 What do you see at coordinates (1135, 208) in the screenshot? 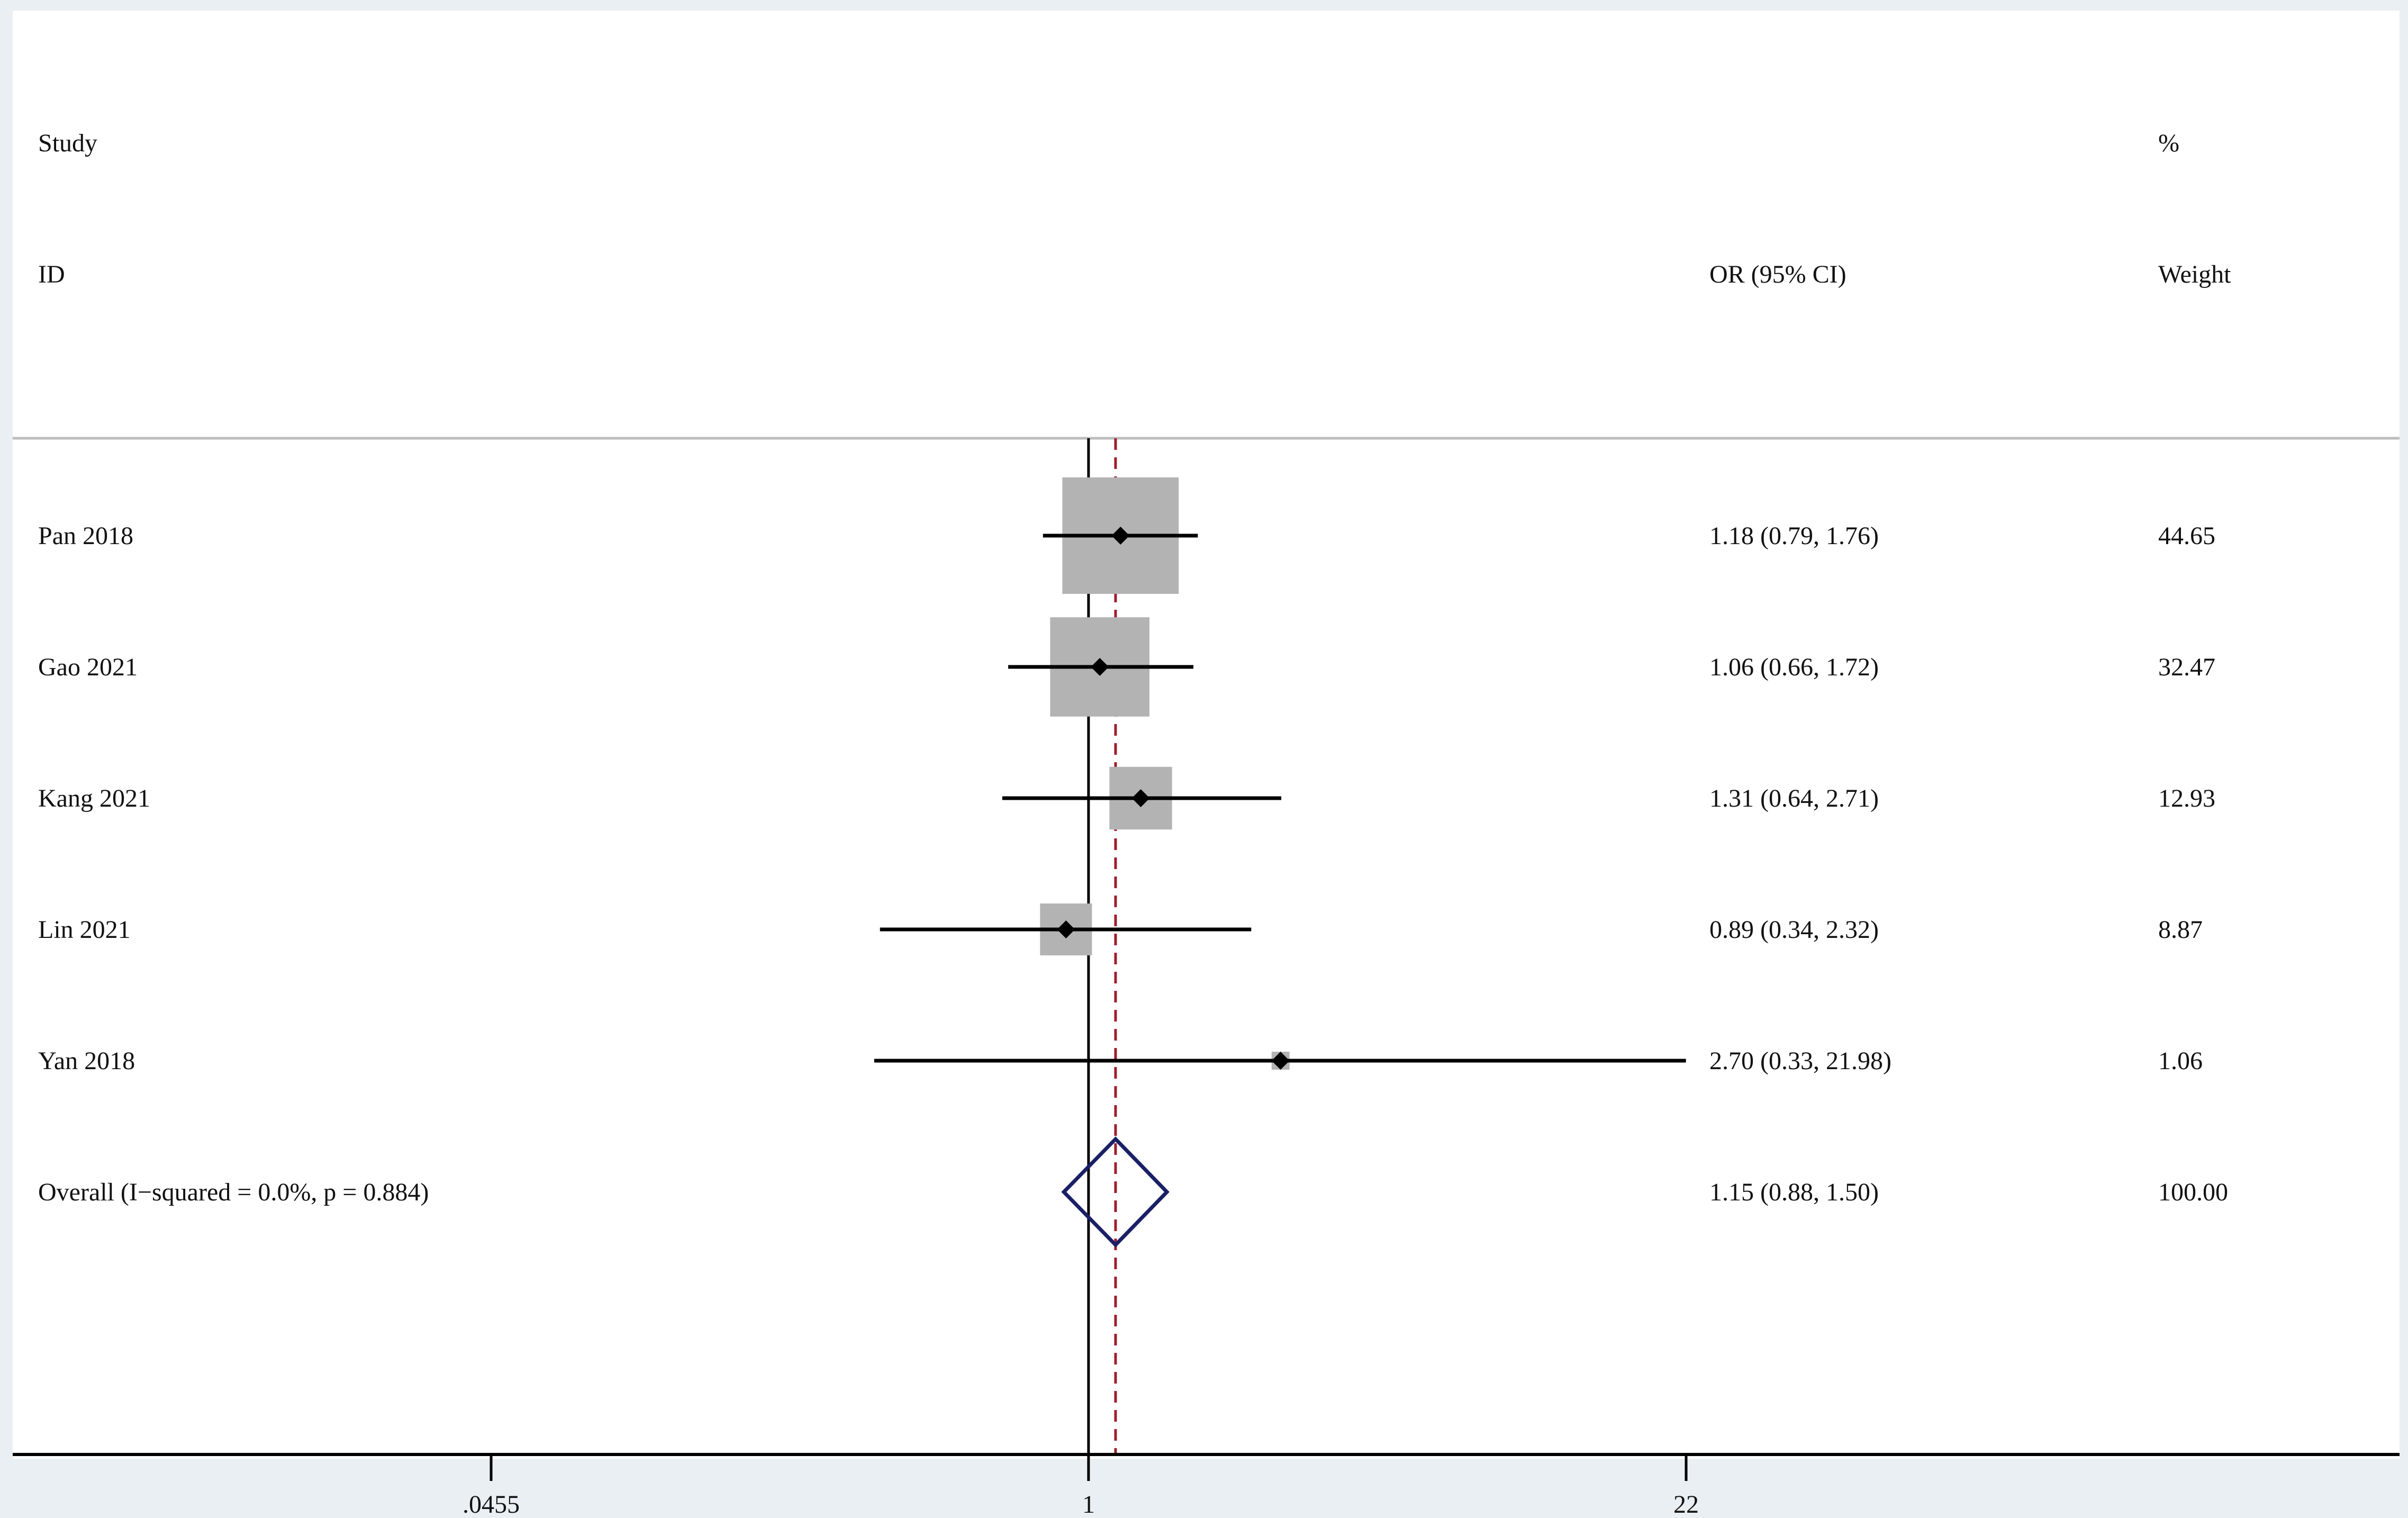
I see `header: Study ID OR (95% CI) % Weight` at bounding box center [1135, 208].